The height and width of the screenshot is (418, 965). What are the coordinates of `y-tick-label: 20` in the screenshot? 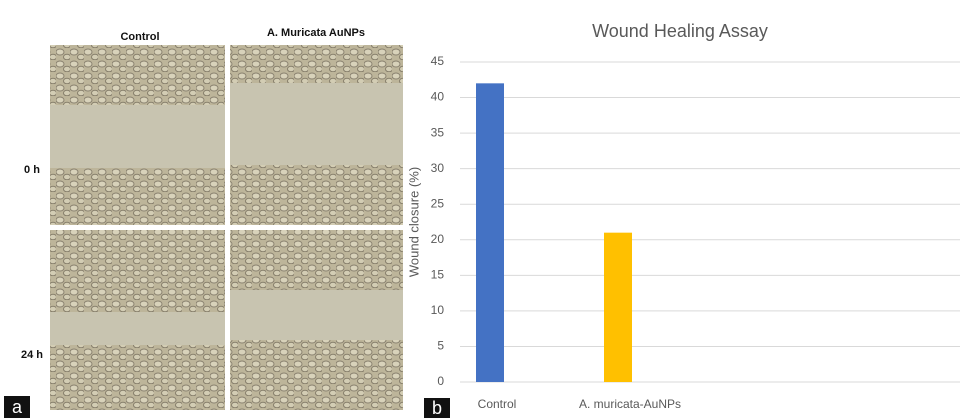 It's located at (438, 239).